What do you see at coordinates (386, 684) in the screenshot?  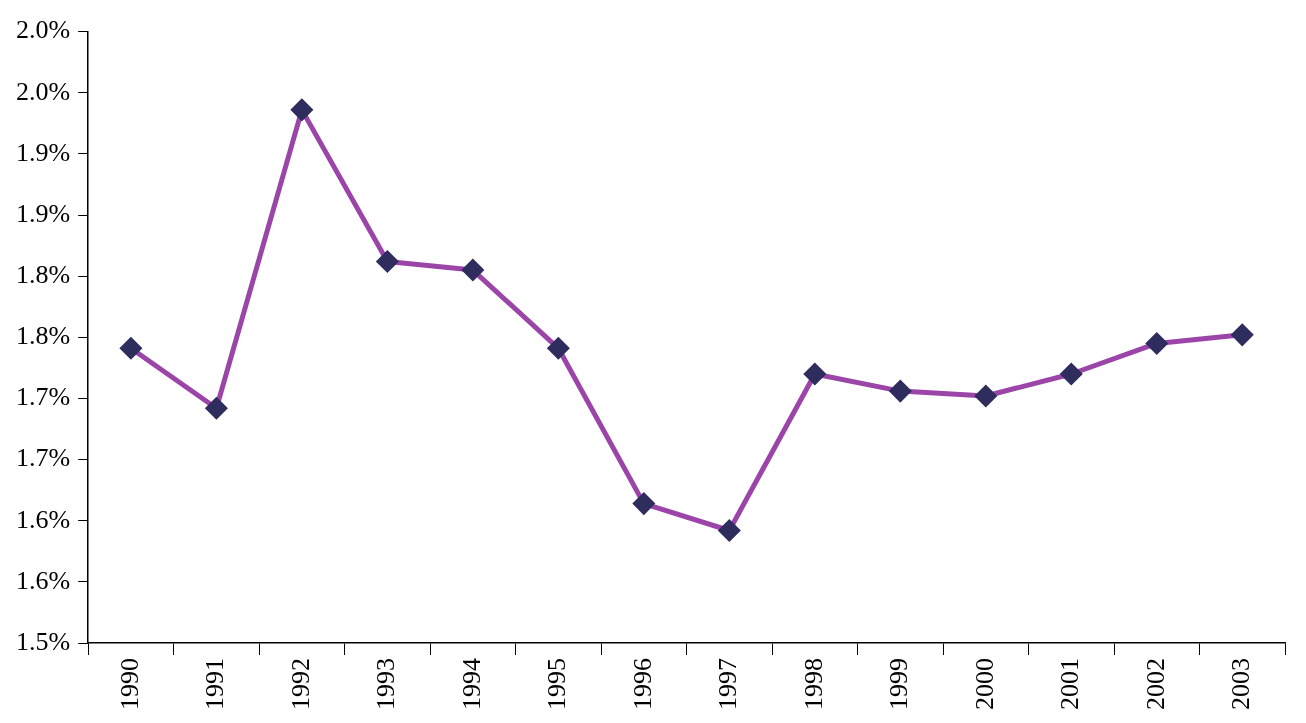 I see `x-tick-label: 1993` at bounding box center [386, 684].